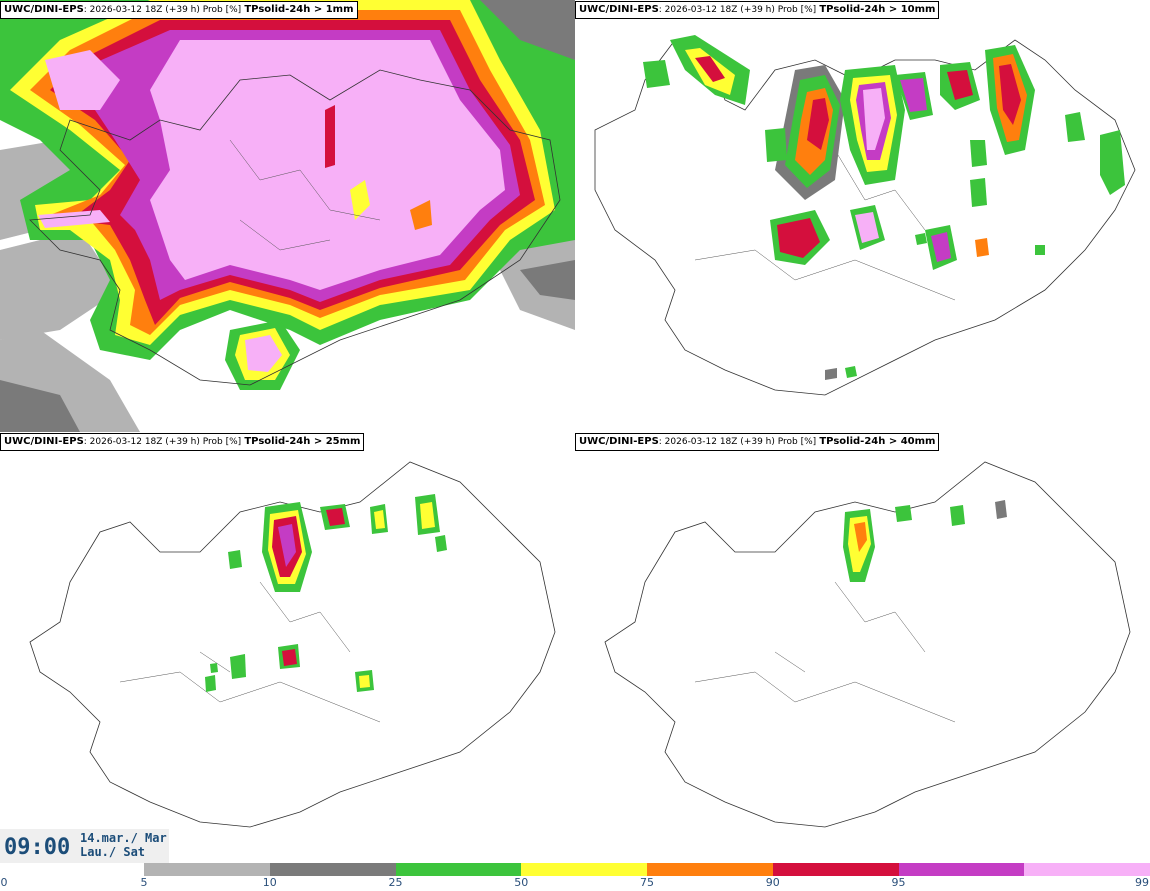 Image resolution: width=1150 pixels, height=891 pixels. I want to click on colorbar, so click(647, 869).